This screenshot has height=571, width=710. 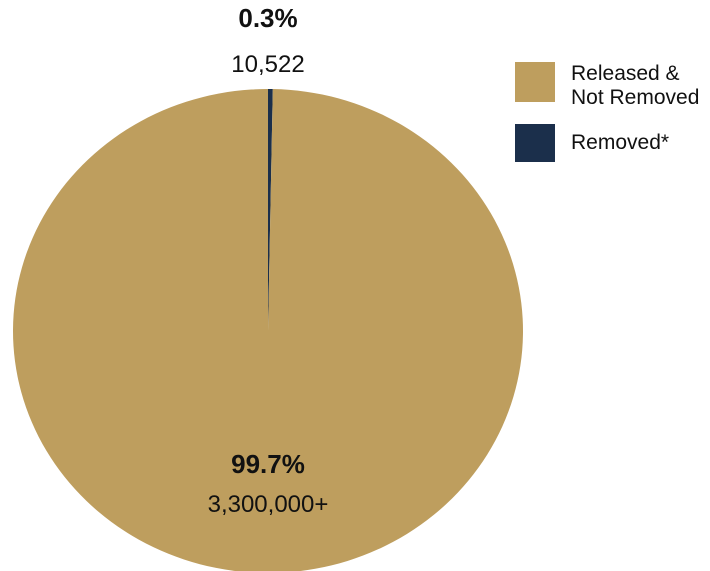 What do you see at coordinates (270, 210) in the screenshot?
I see `pie-slice-removed` at bounding box center [270, 210].